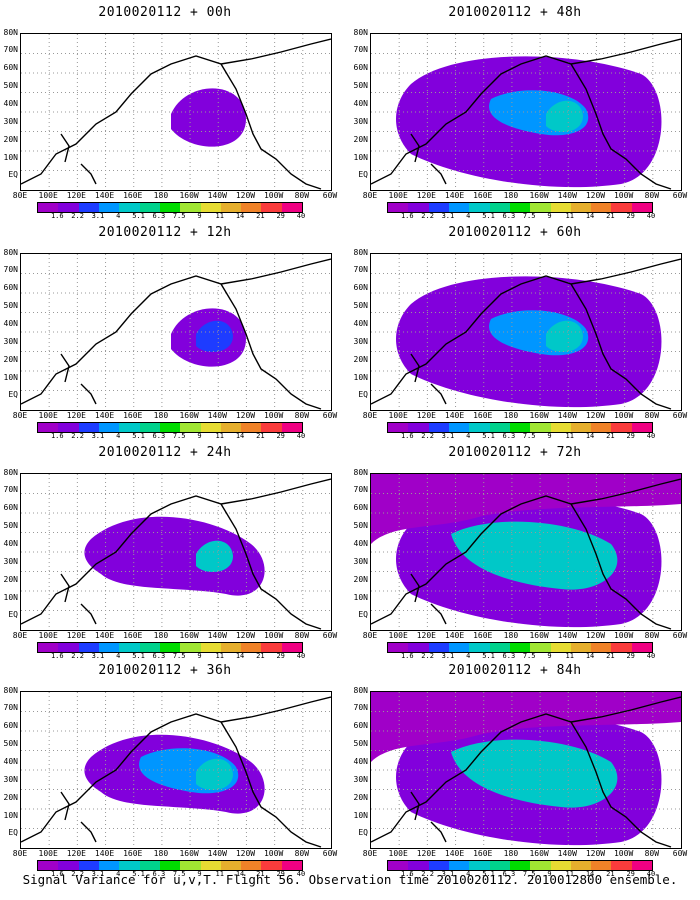  I want to click on latitude-label: 10N, so click(10, 377).